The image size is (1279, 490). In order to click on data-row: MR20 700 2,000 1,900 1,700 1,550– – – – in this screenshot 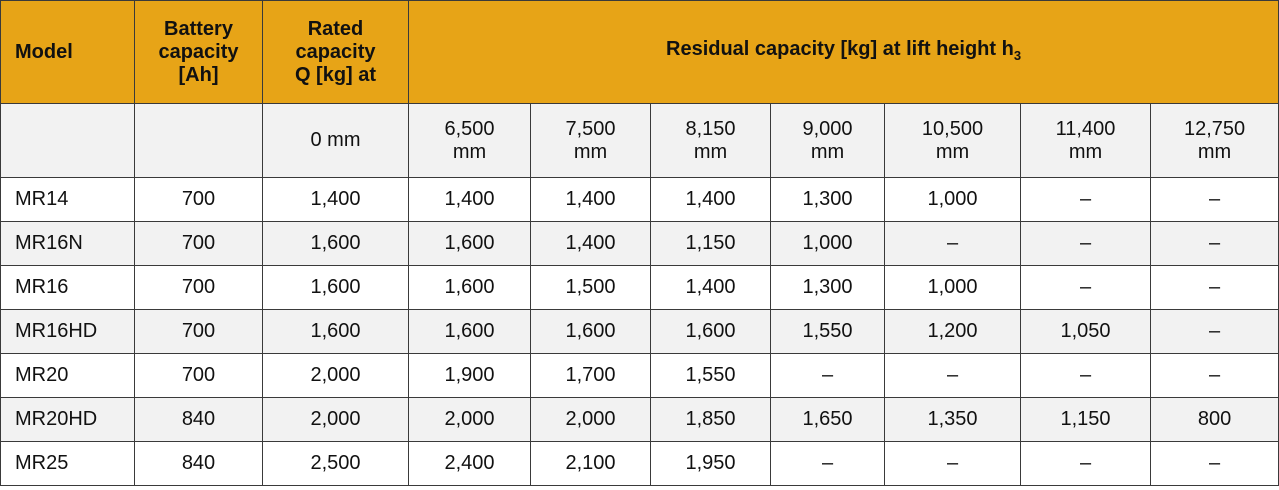, I will do `click(639, 375)`.